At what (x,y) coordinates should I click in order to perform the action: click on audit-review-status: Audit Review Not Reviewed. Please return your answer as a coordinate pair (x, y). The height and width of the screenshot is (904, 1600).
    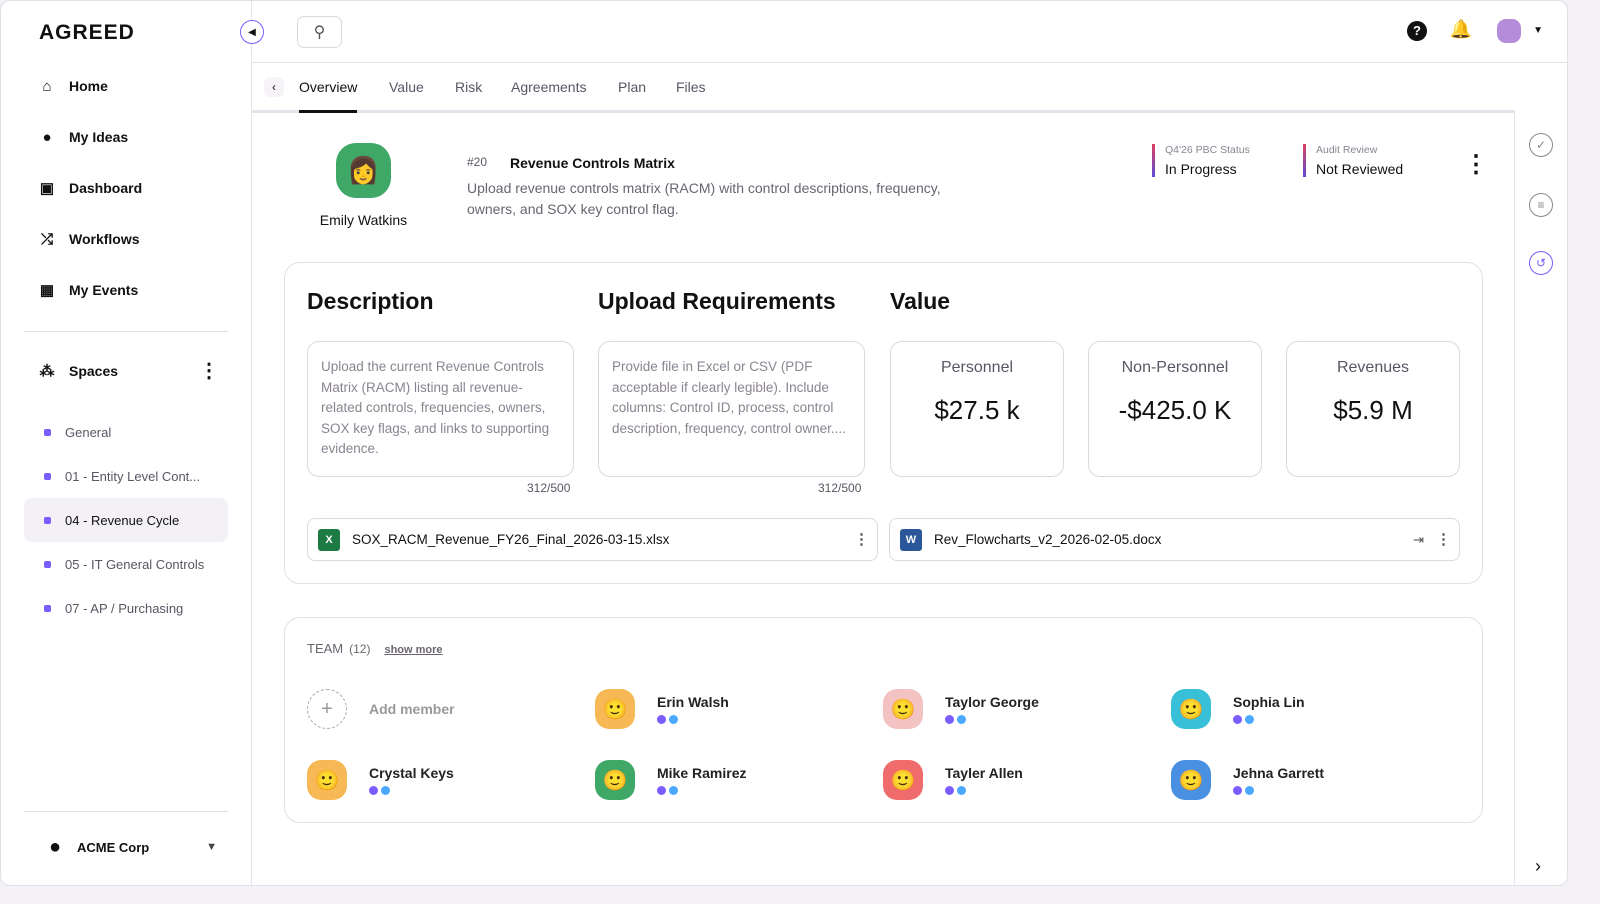
    Looking at the image, I should click on (1353, 160).